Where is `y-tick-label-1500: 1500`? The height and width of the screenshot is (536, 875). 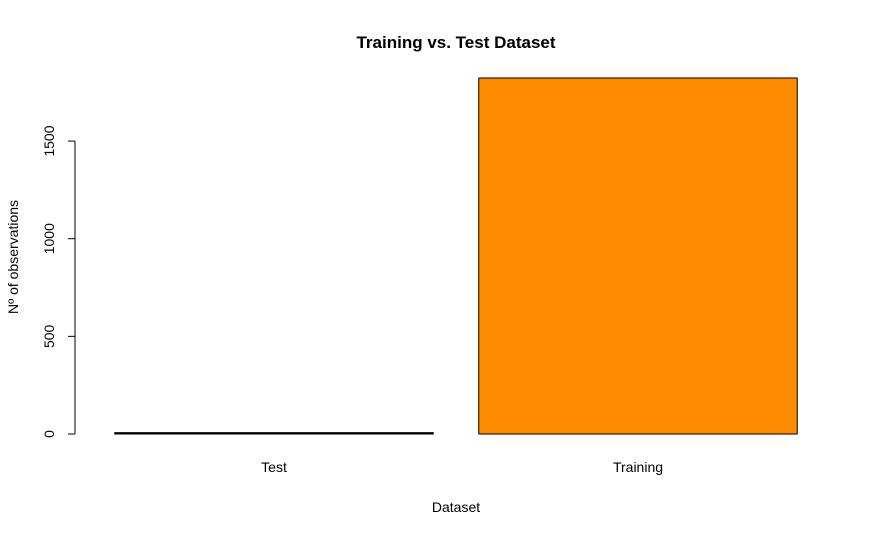 y-tick-label-1500: 1500 is located at coordinates (49, 140).